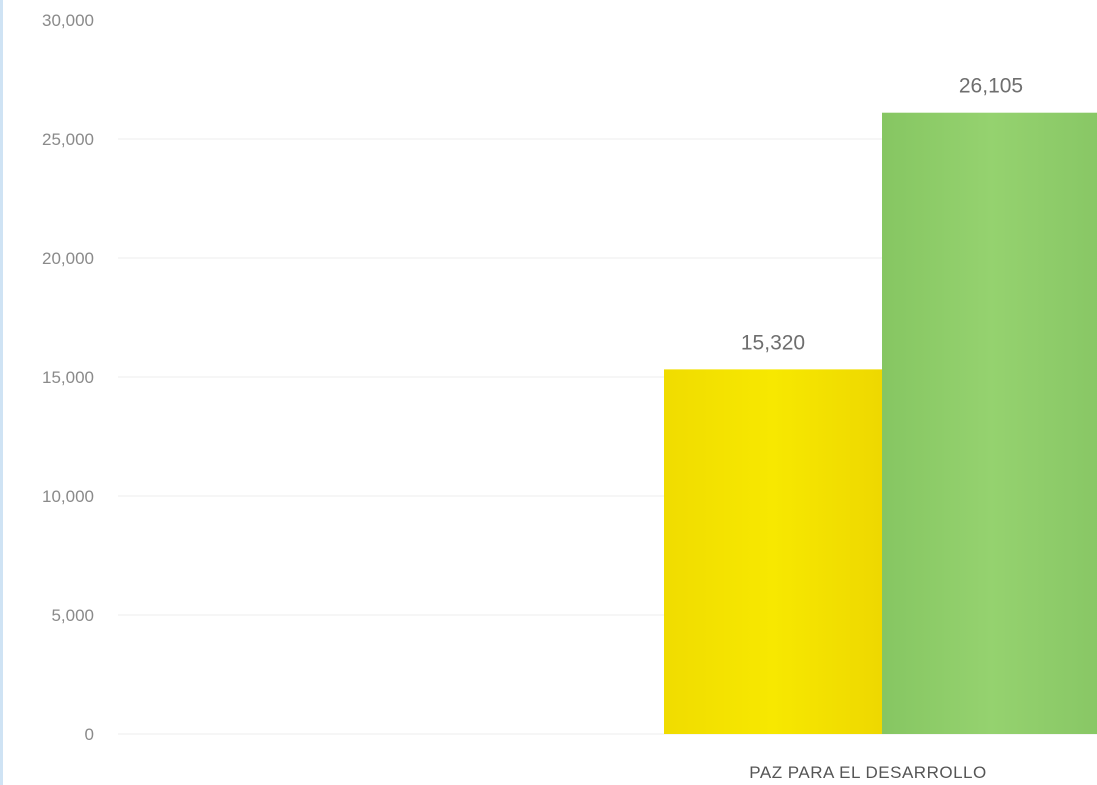 The height and width of the screenshot is (785, 1097). What do you see at coordinates (68, 139) in the screenshot?
I see `y-tick-label: 25,000` at bounding box center [68, 139].